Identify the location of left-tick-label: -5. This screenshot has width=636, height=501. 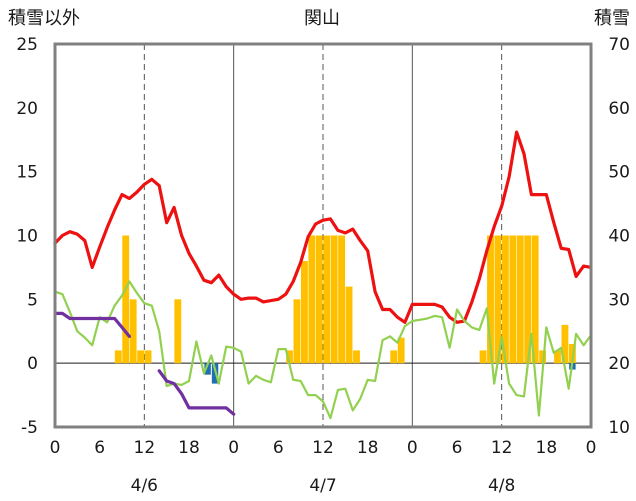
(29, 428).